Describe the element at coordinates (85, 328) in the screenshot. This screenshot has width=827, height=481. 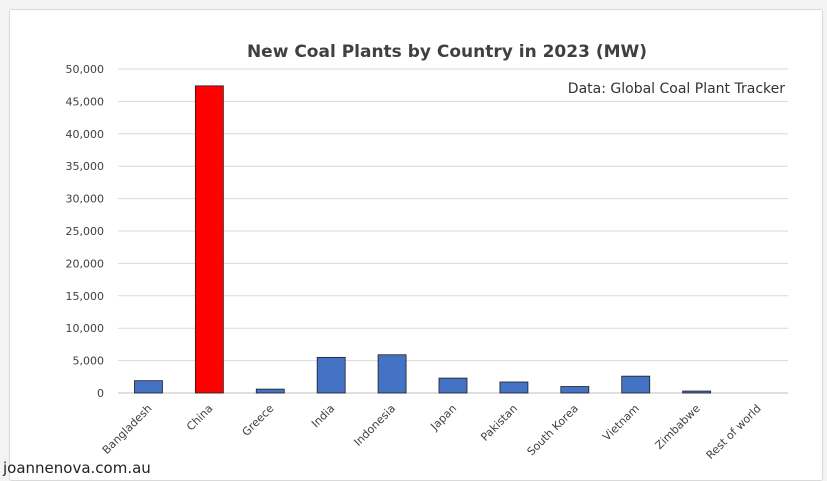
I see `y-tick-label: 10,000` at that location.